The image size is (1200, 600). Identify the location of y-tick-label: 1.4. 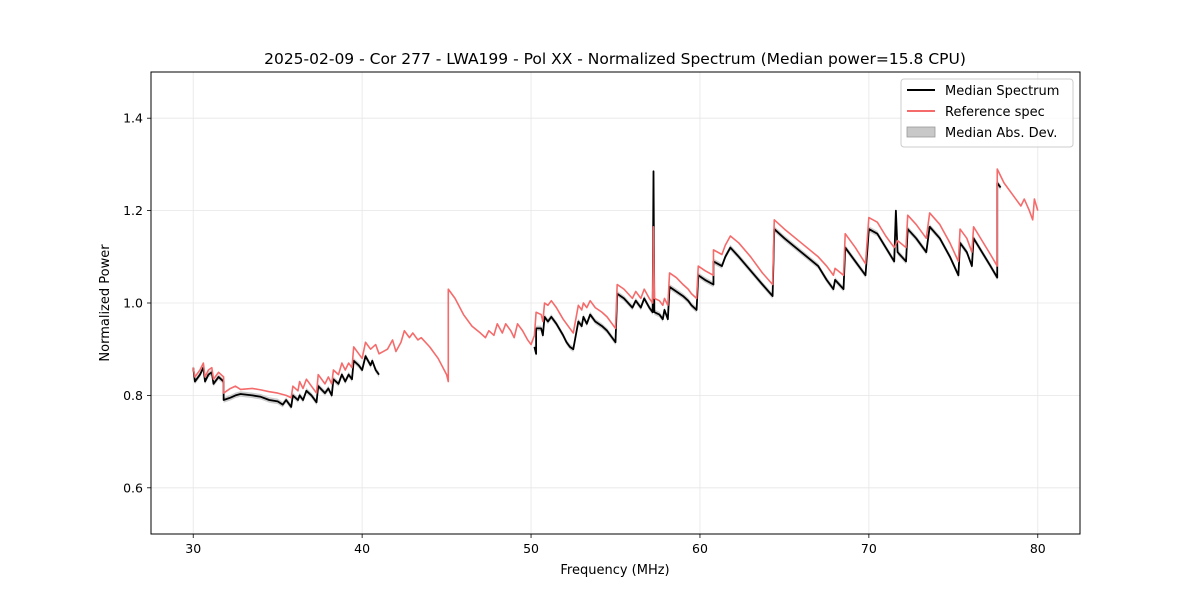
(133, 118).